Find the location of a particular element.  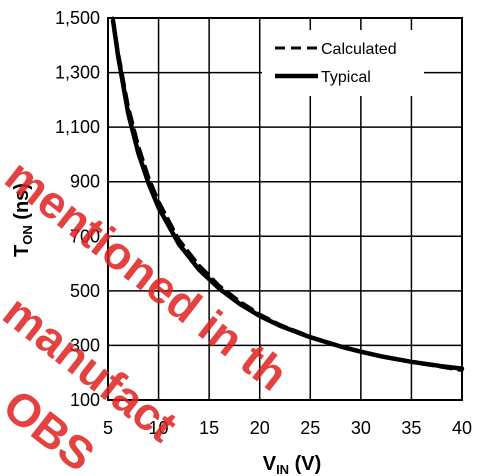

legend-label-typical: Typical is located at coordinates (346, 77).